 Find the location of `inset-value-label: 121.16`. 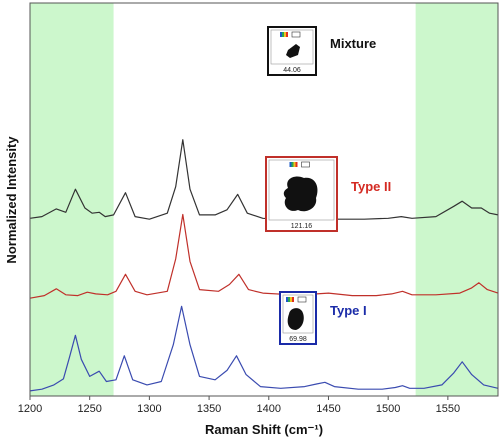

inset-value-label: 121.16 is located at coordinates (302, 226).